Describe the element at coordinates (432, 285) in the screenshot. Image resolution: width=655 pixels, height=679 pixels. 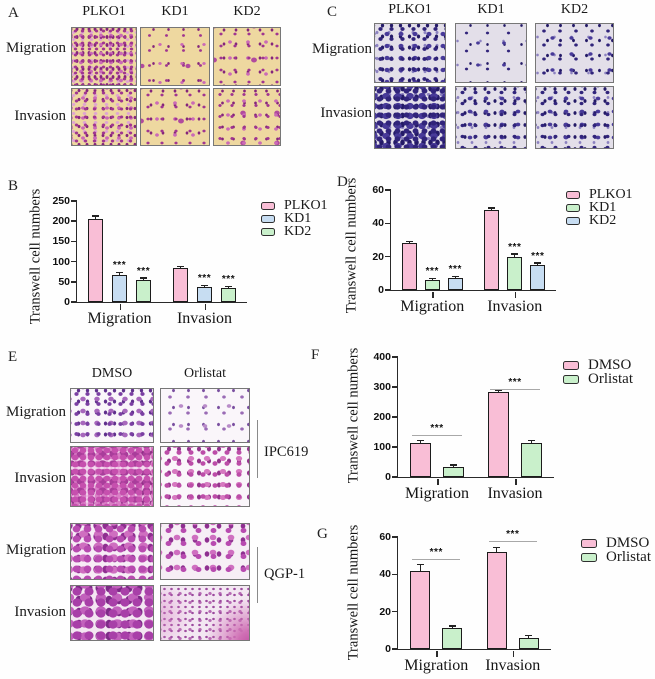
I see `bar-d-migration-kd1` at that location.